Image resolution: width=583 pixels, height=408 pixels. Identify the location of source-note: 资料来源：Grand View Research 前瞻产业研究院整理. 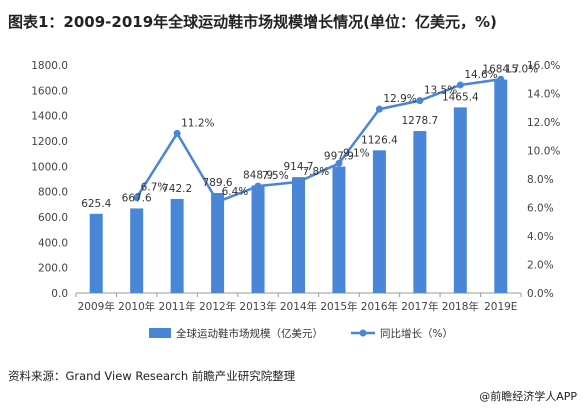
(152, 376).